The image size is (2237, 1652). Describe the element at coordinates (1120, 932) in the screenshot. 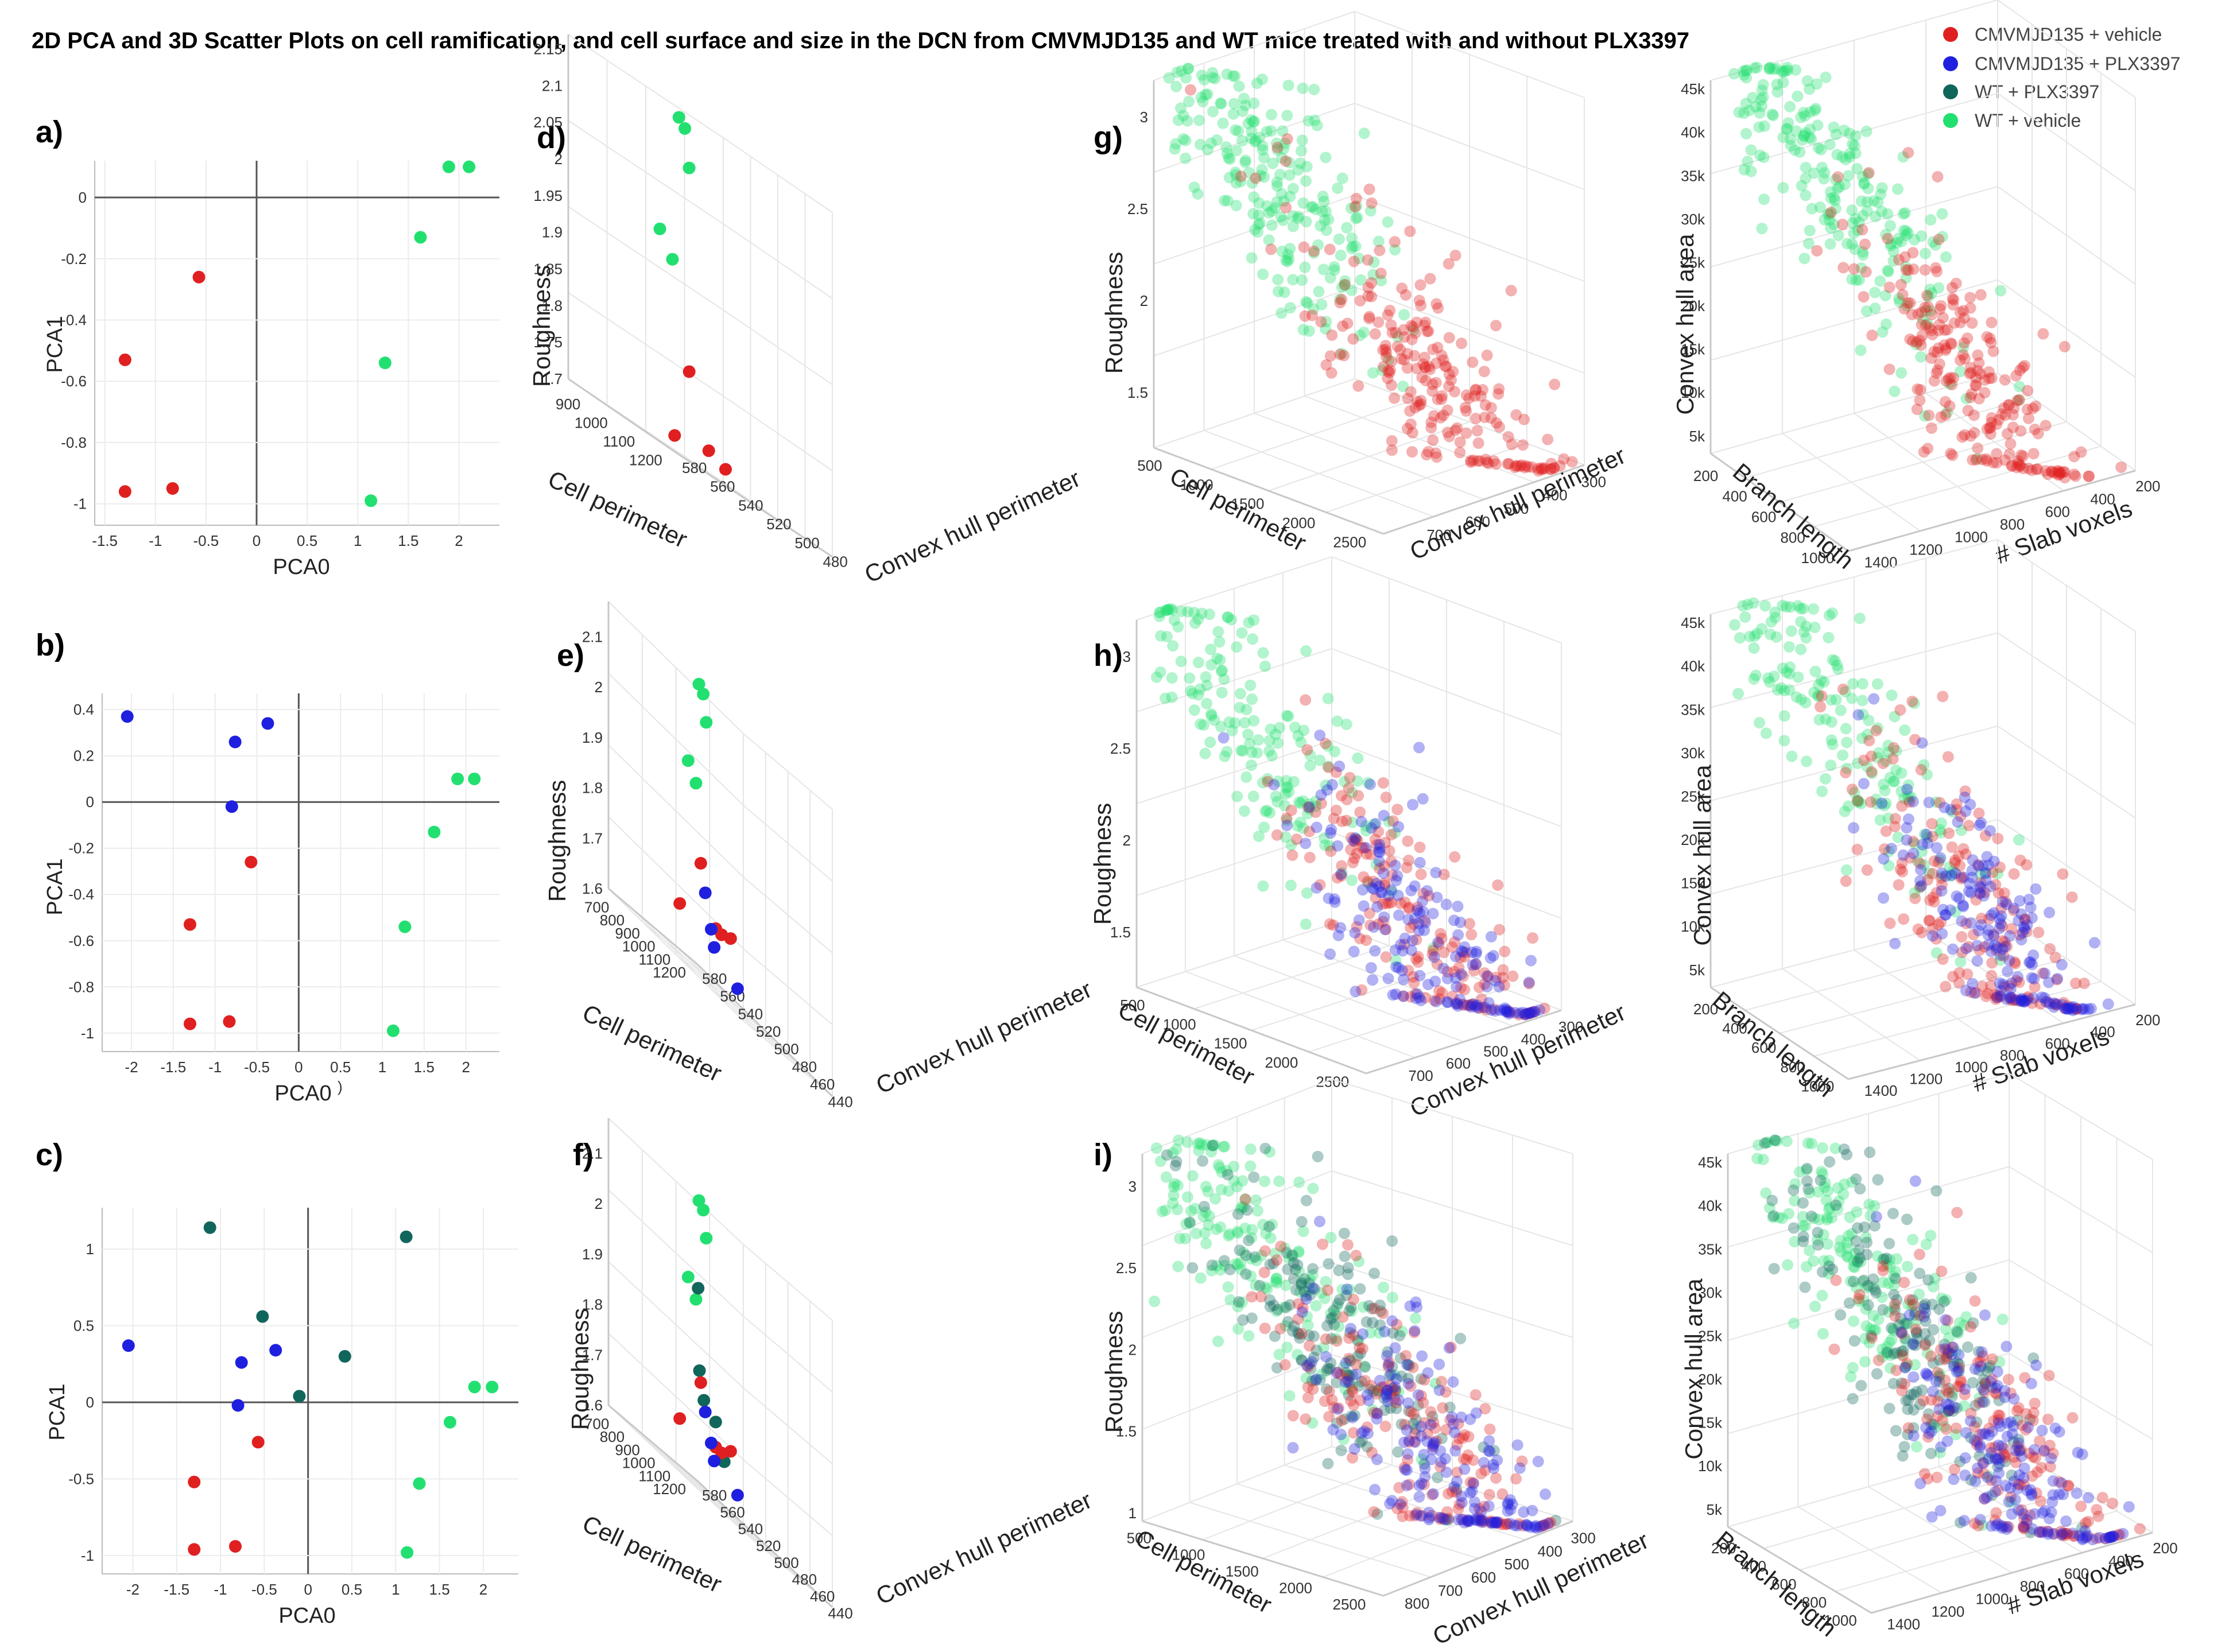

I see `z-tick-label-h1: 1.5` at that location.